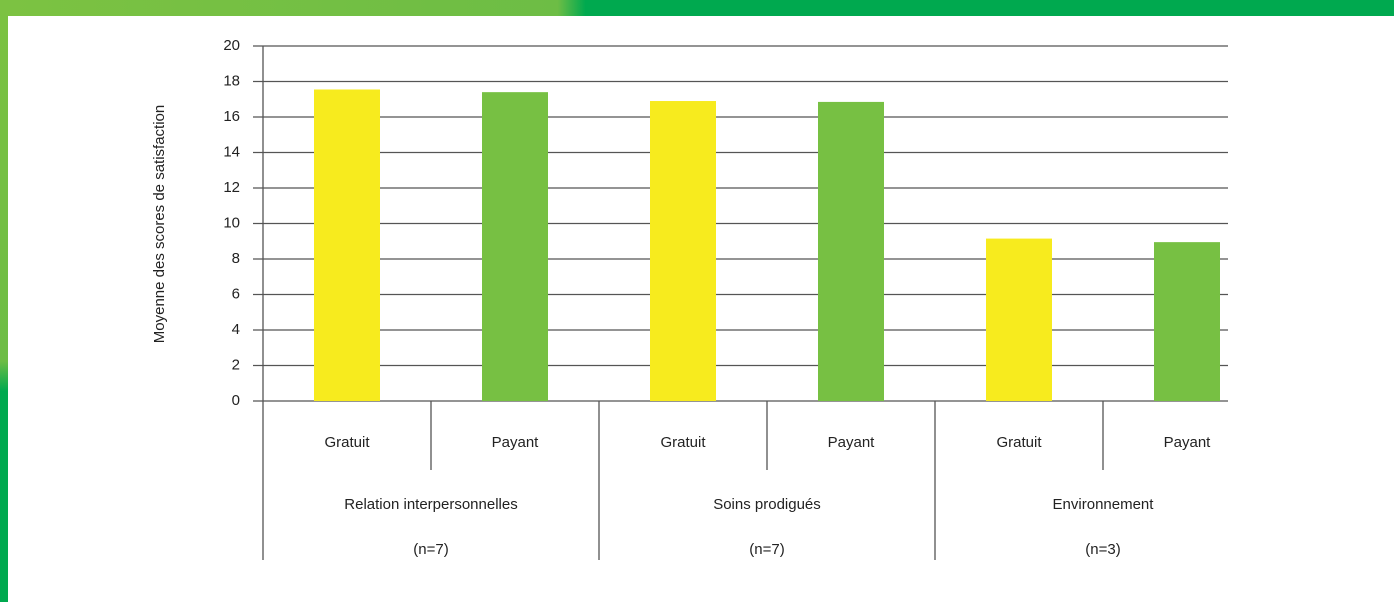 The image size is (1394, 602). Describe the element at coordinates (767, 504) in the screenshot. I see `group-label: Soins prodigués` at that location.